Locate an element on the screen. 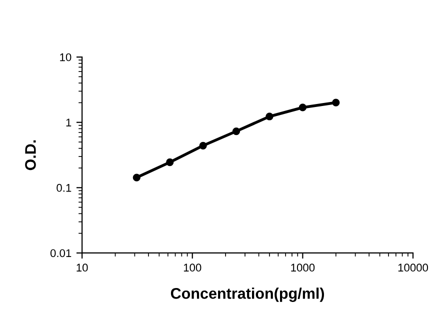 The image size is (446, 326). y-tick-label: 1 is located at coordinates (69, 122).